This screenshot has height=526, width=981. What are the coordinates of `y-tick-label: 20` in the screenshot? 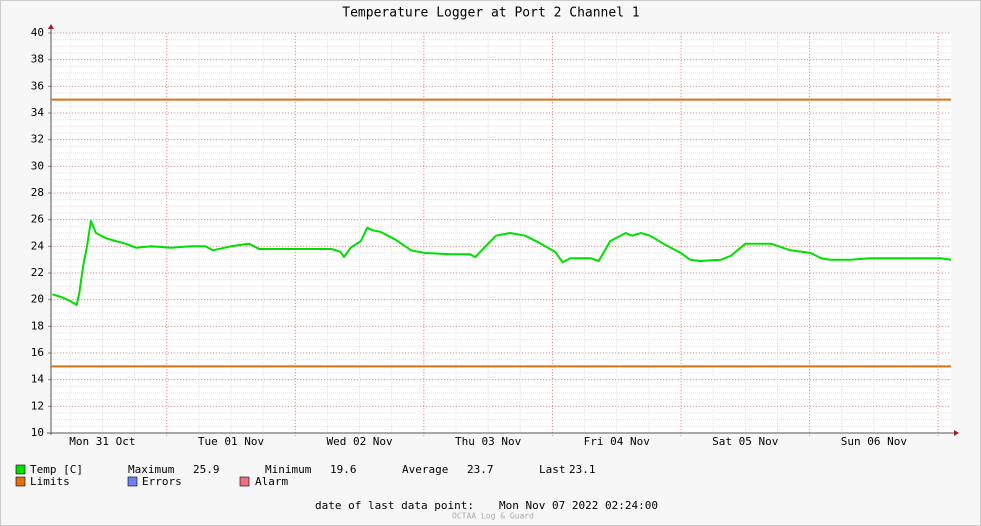 It's located at (37, 299).